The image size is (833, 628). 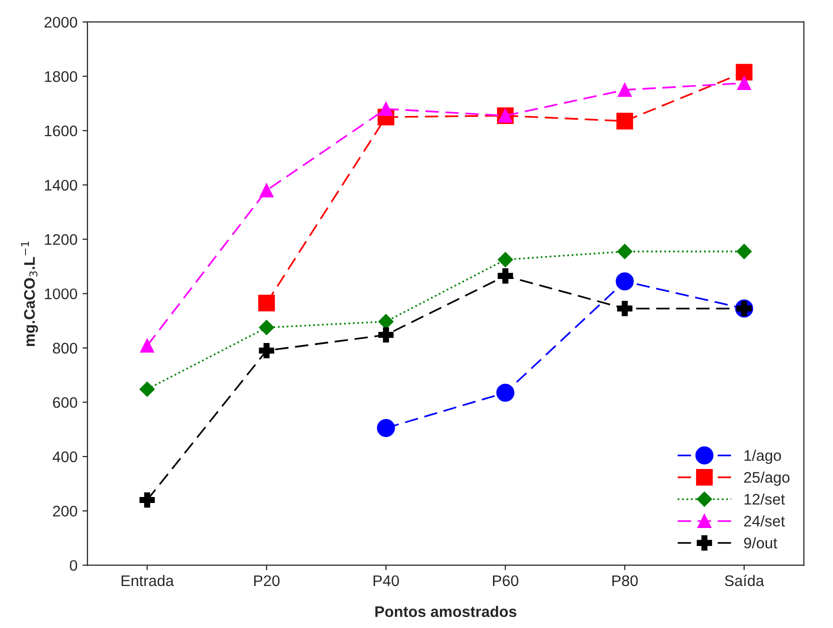 I want to click on y-axis-title: mg.CaCO$_{3}$.L$^{−1}$, so click(x=29, y=294).